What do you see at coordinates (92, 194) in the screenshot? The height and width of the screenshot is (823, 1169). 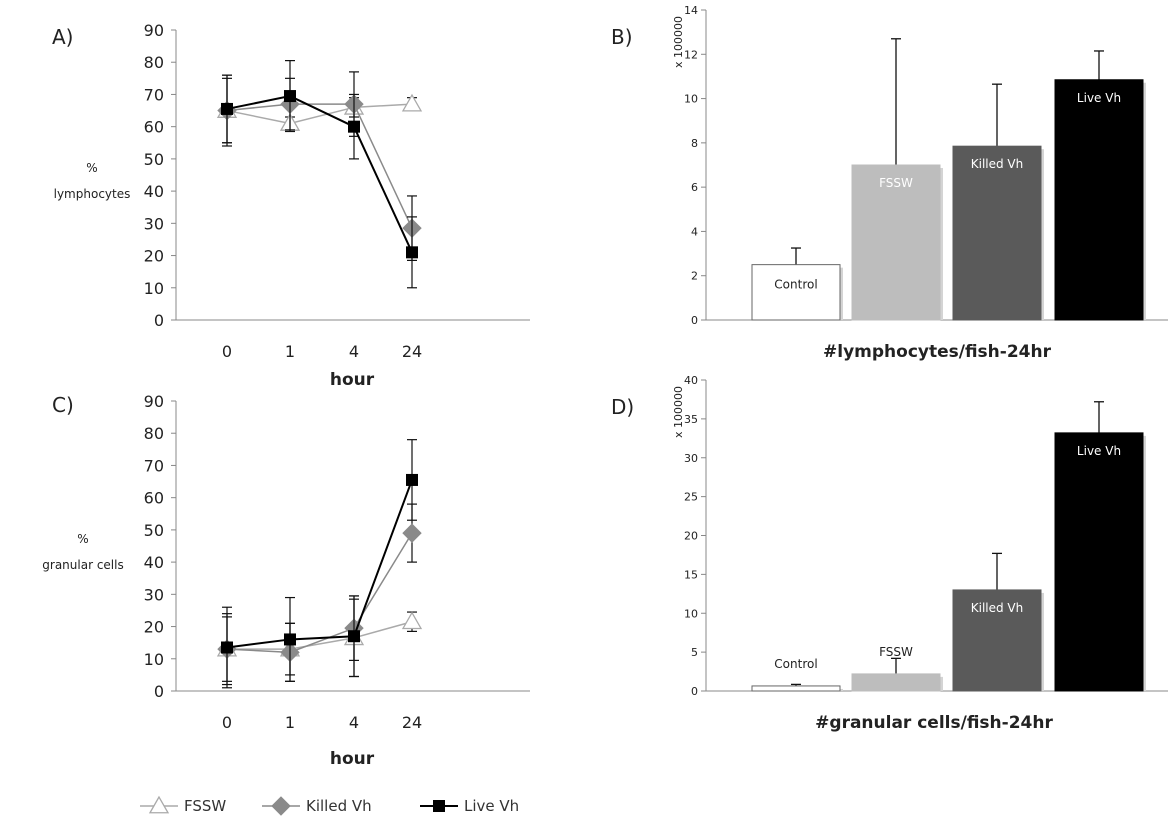 I see `y-axis-label: lymphocytes` at bounding box center [92, 194].